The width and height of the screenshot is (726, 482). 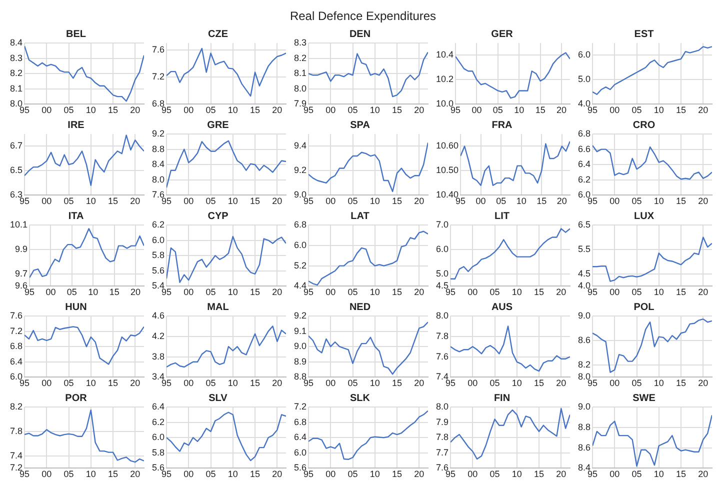 I want to click on y-tick-label: 8.9, so click(x=300, y=361).